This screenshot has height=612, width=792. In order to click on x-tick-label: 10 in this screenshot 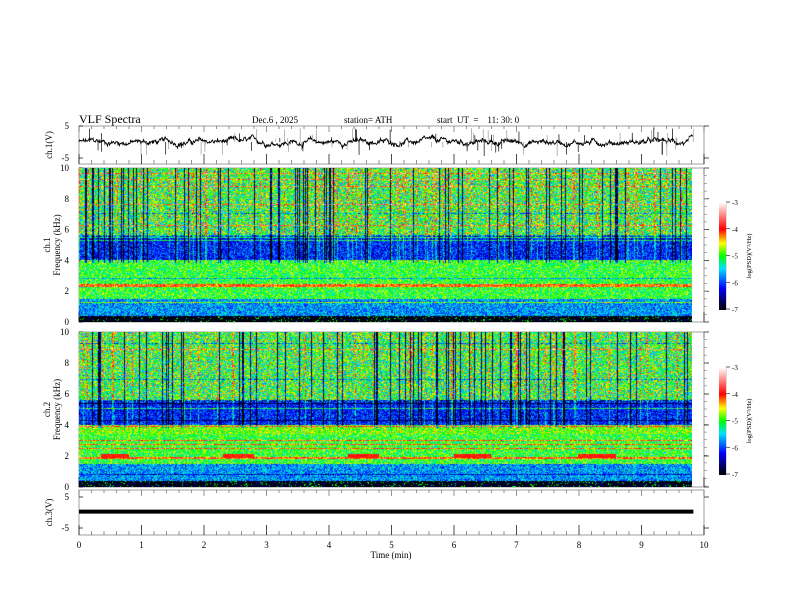, I will do `click(705, 545)`.